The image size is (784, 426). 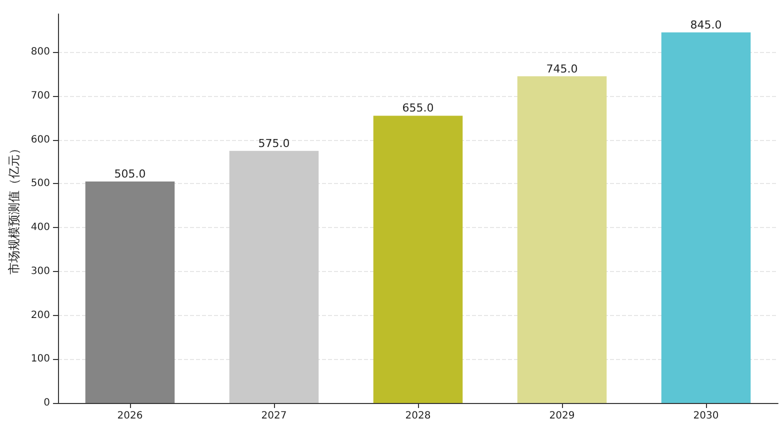 What do you see at coordinates (40, 359) in the screenshot?
I see `y-tick-label: 100` at bounding box center [40, 359].